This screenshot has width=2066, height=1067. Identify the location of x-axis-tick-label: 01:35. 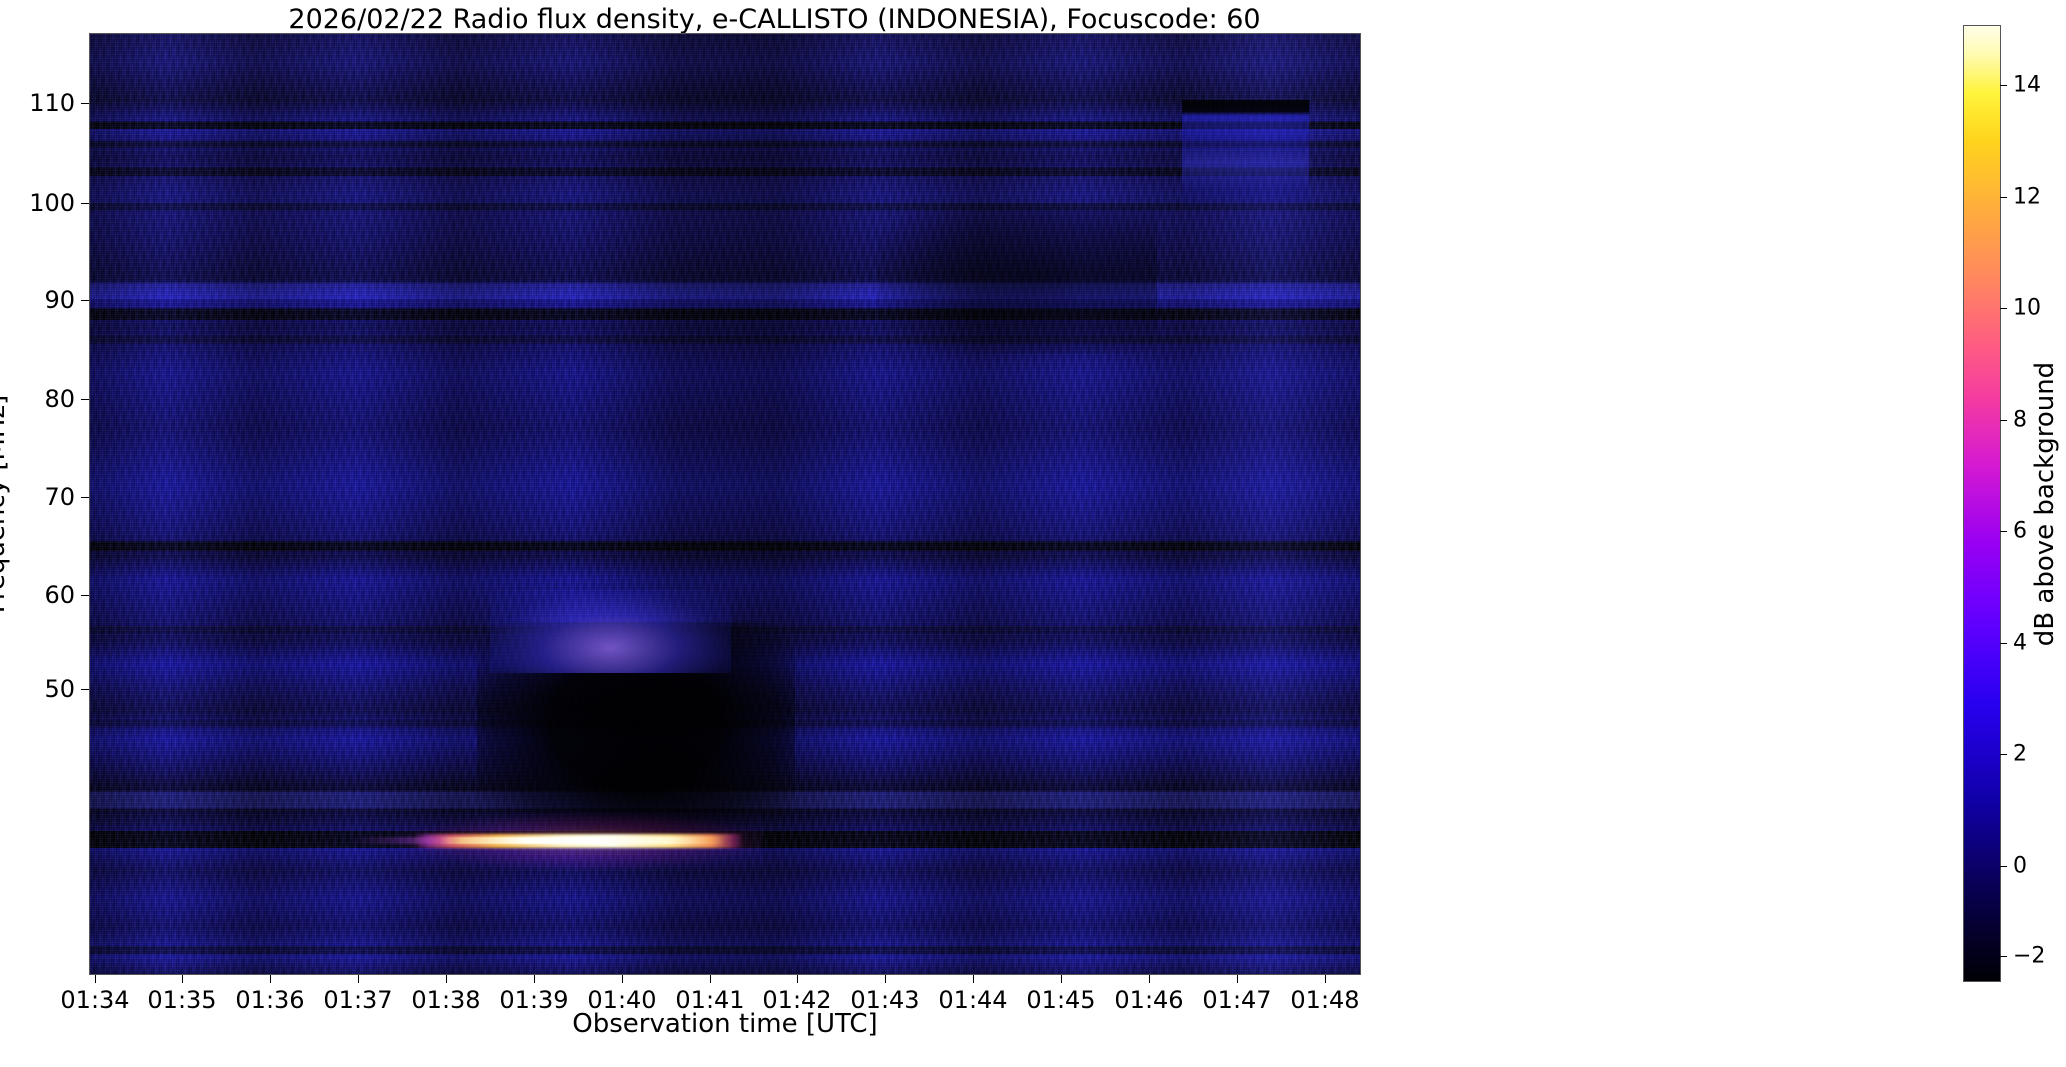
(182, 1000).